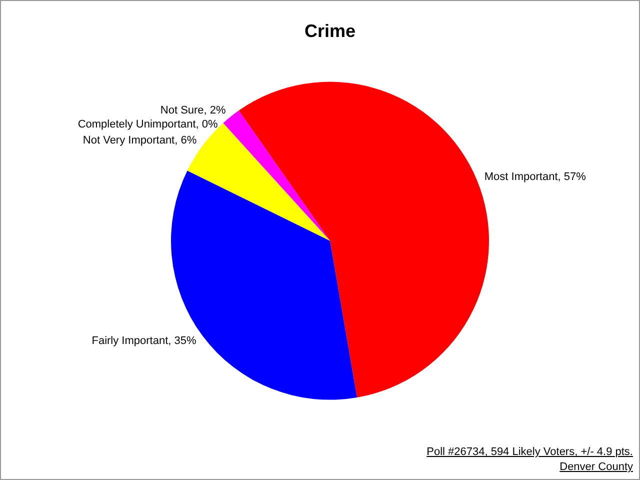 The image size is (640, 480). Describe the element at coordinates (137, 124) in the screenshot. I see `category-label: Completely Unimportant` at that location.